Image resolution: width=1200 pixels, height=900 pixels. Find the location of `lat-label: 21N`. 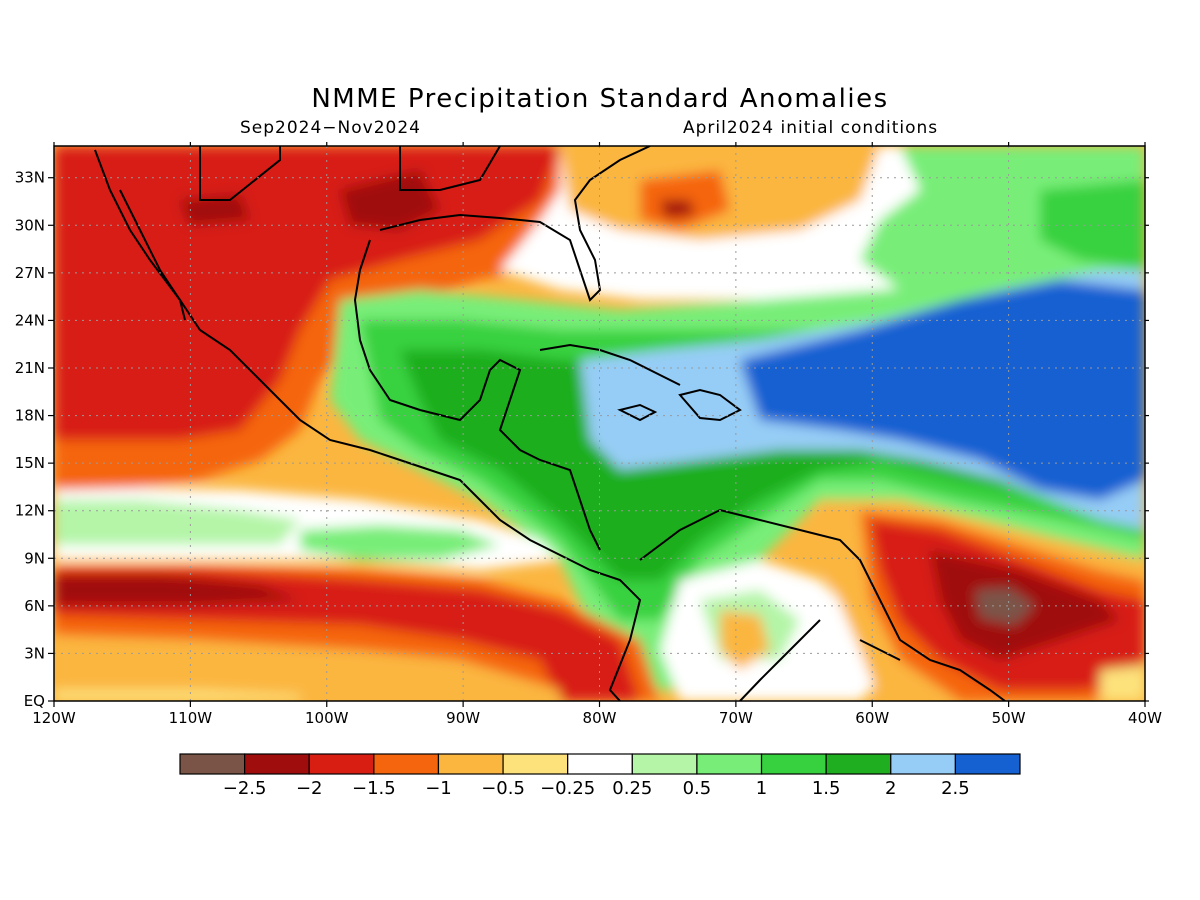

lat-label: 21N is located at coordinates (30, 368).